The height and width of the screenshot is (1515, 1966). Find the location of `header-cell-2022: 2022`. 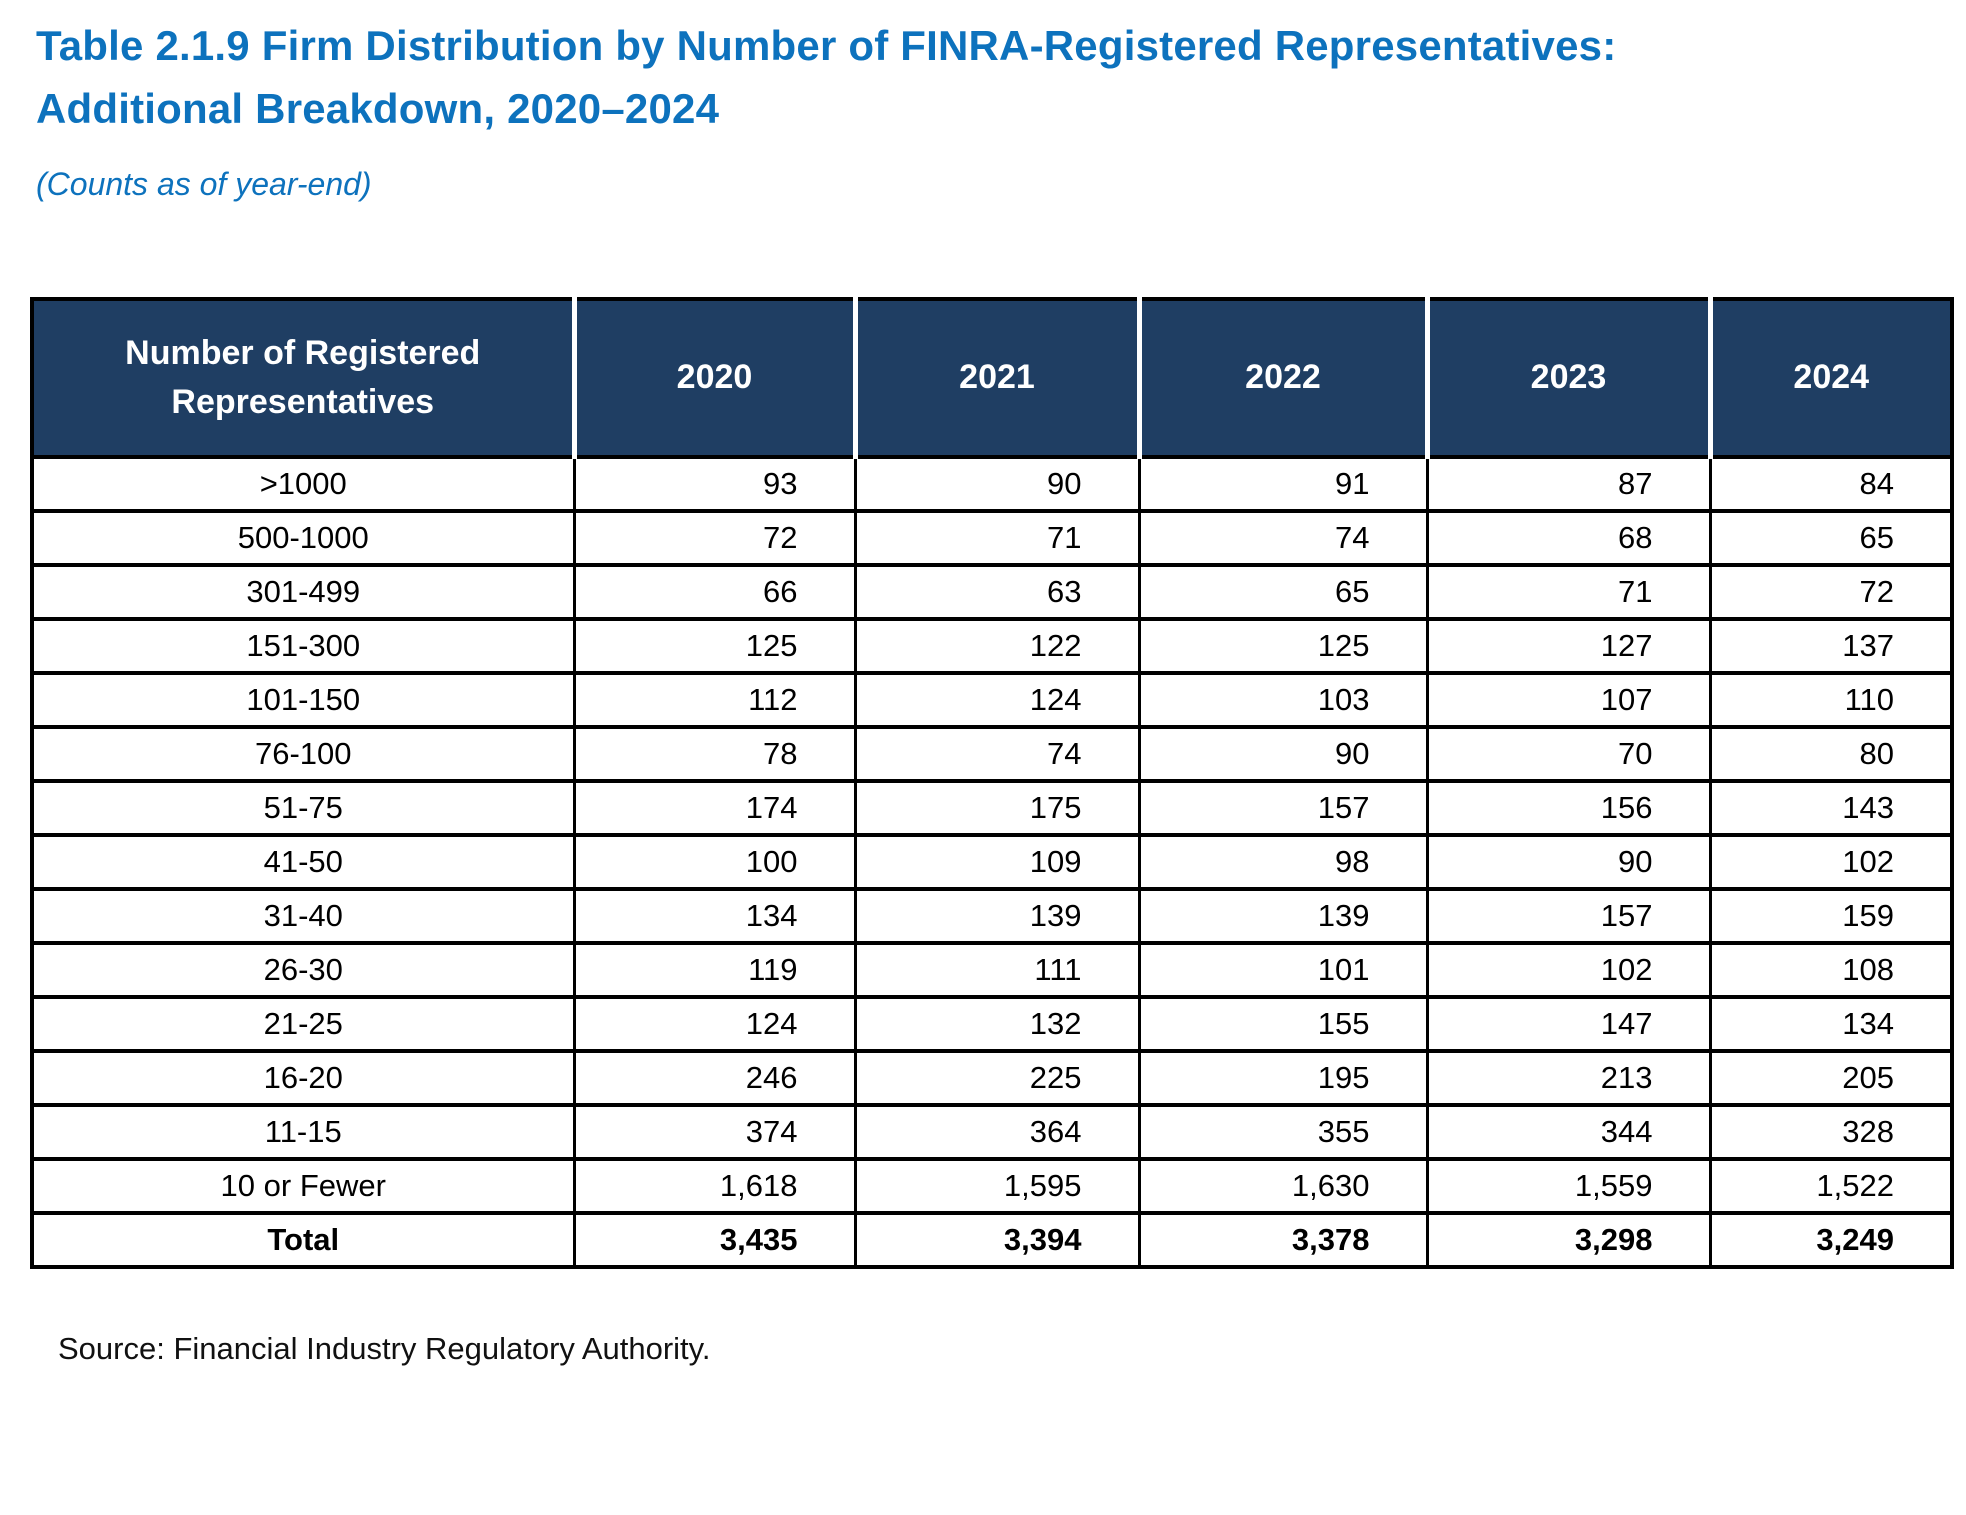

header-cell-2022: 2022 is located at coordinates (1283, 378).